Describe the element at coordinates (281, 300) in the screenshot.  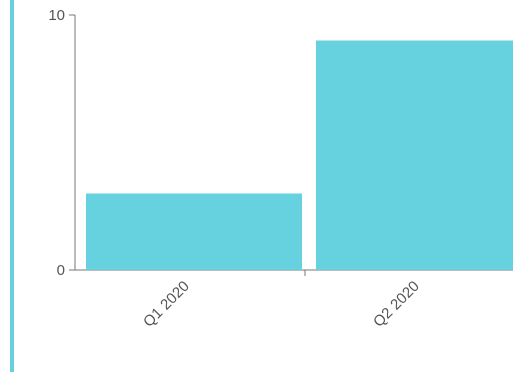
I see `x-tick-labels: Q1 2020 Q2 2020` at that location.